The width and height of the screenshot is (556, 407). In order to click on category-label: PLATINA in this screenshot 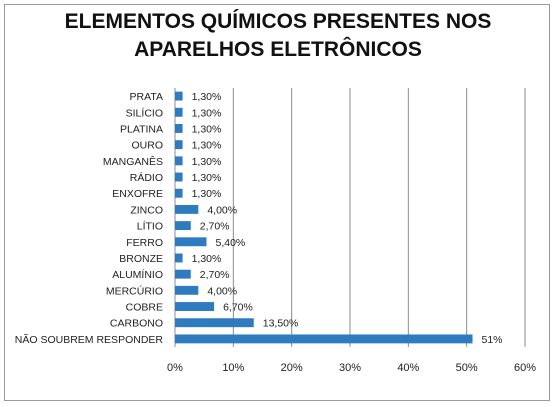, I will do `click(141, 129)`.